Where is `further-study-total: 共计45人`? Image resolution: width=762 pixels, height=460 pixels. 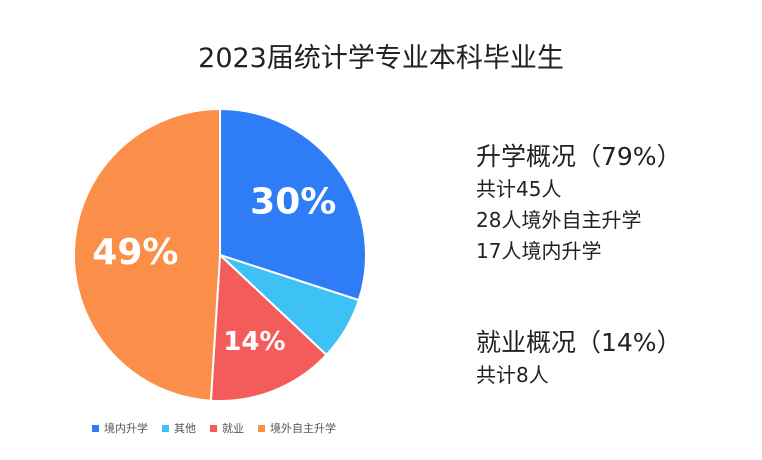 further-study-total: 共计45人 is located at coordinates (519, 189).